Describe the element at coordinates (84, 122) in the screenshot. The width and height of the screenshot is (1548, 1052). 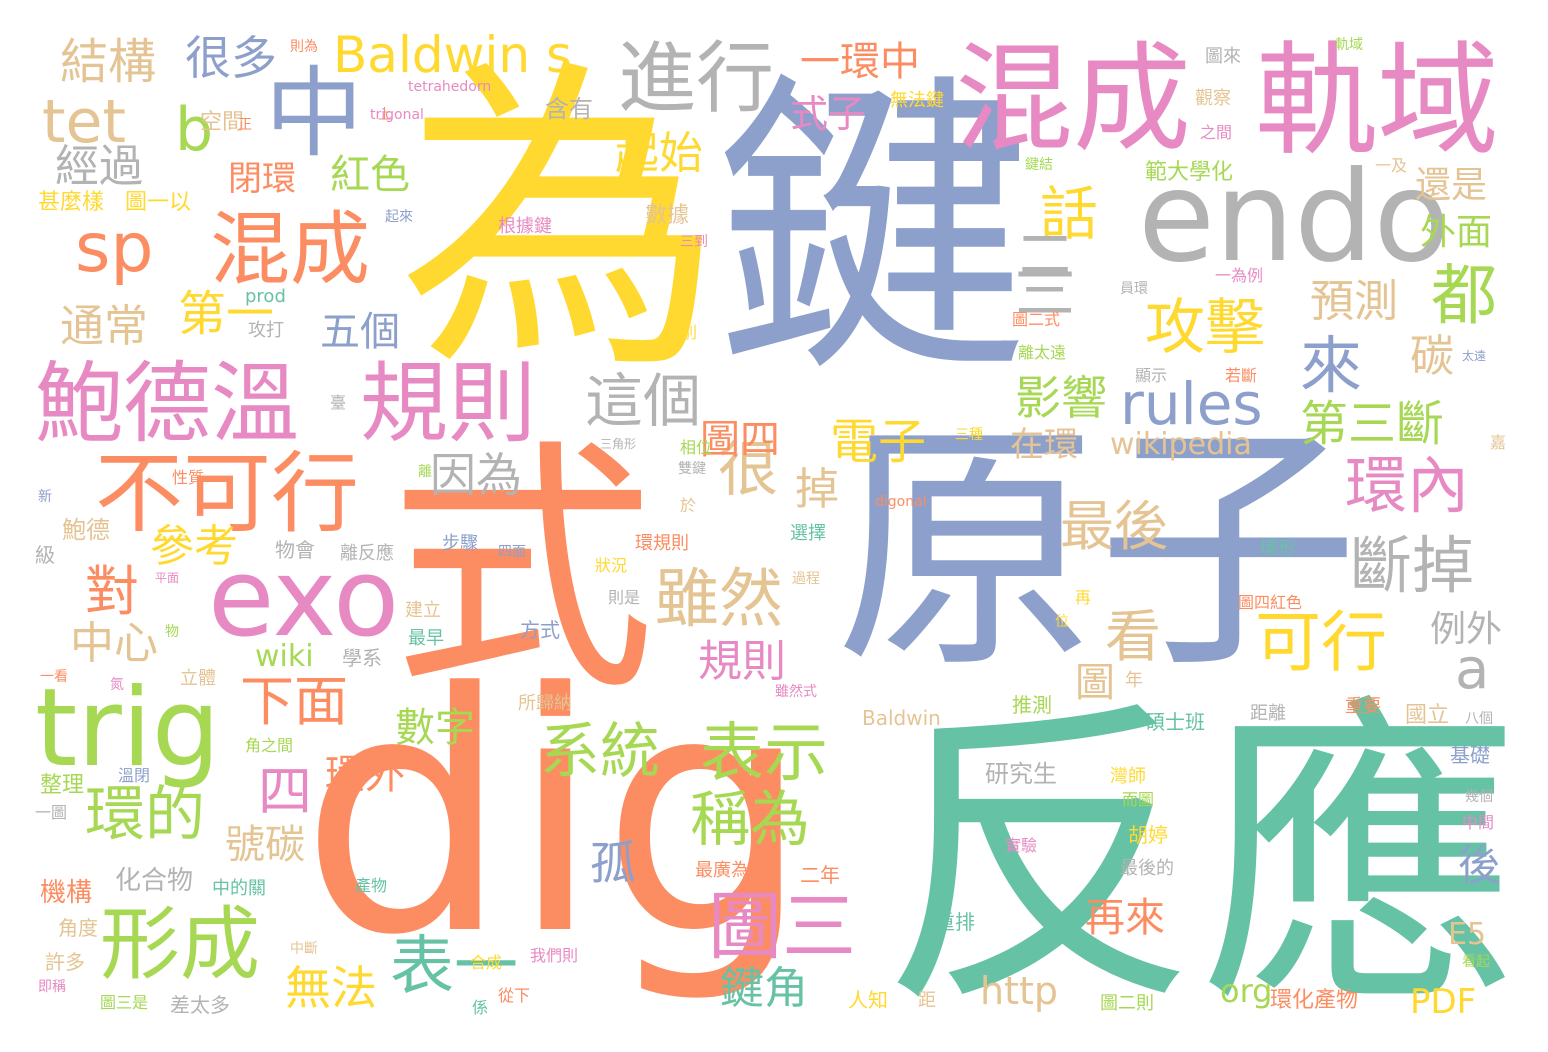
I see `word-tet: tet` at that location.